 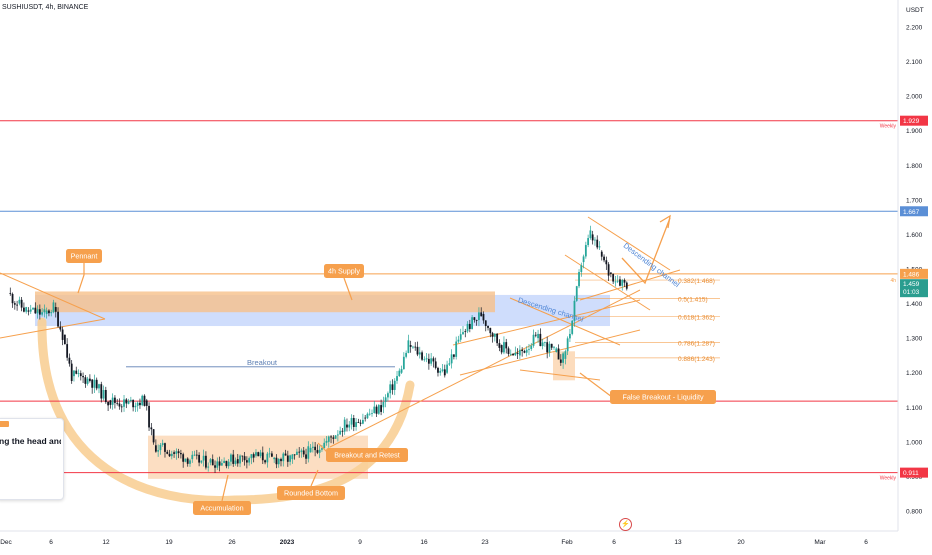 What do you see at coordinates (646, 251) in the screenshot?
I see `projection-arrow` at bounding box center [646, 251].